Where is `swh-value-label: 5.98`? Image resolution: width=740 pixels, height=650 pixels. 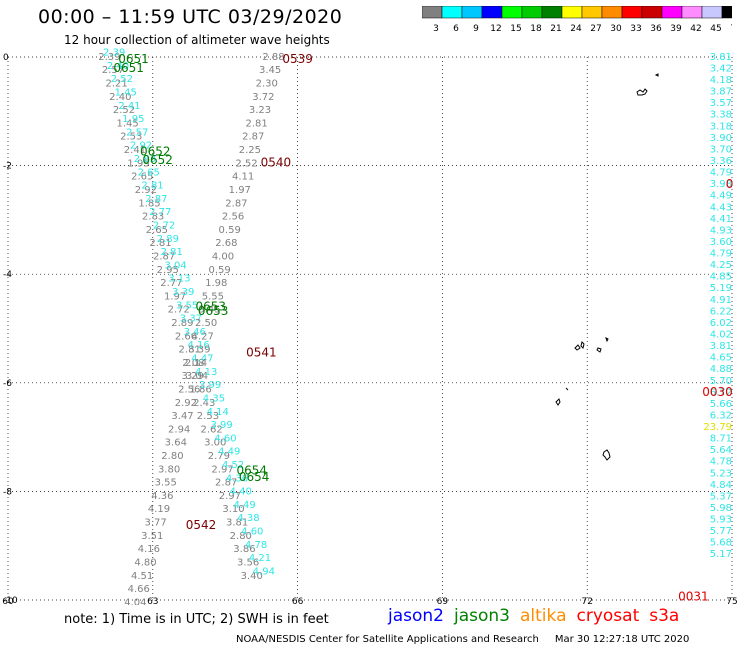
swh-value-label: 5.98 is located at coordinates (721, 508).